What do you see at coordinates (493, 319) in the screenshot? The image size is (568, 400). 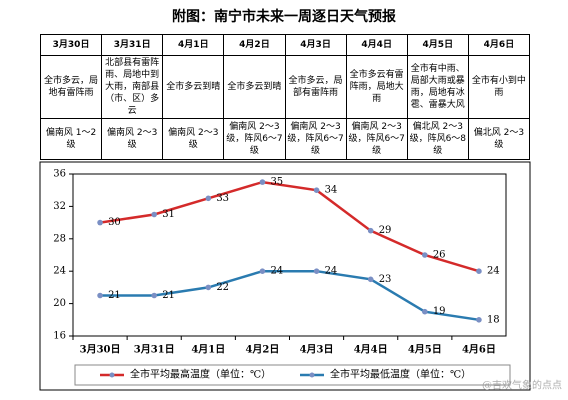 I see `data-label: 18` at bounding box center [493, 319].